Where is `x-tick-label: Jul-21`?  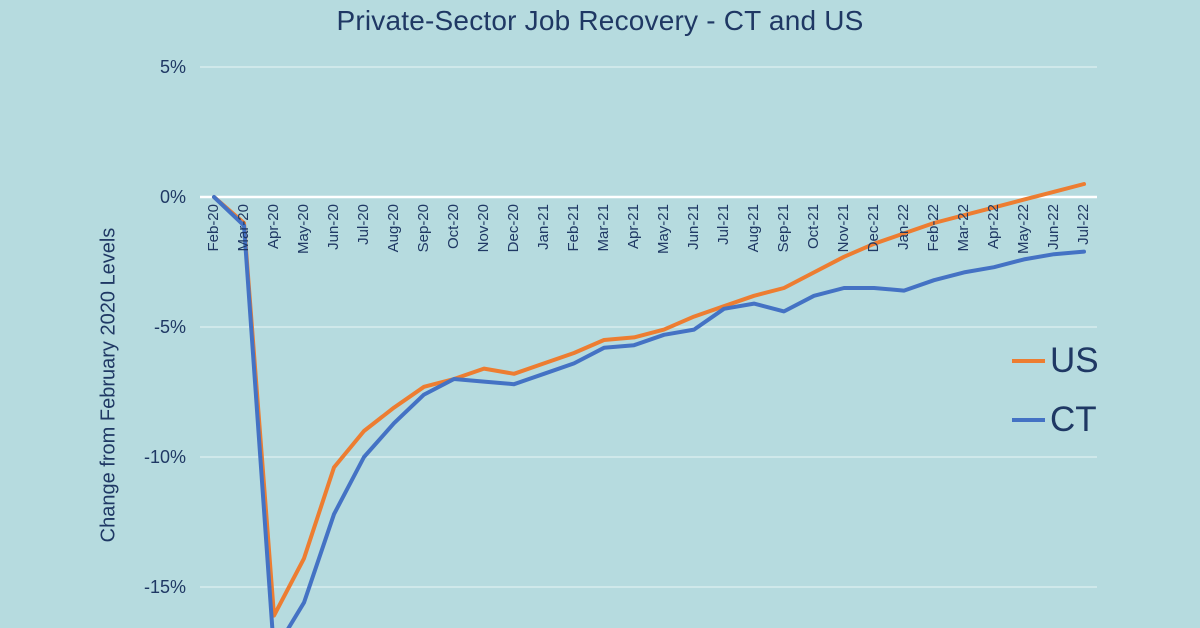
x-tick-label: Jul-21 is located at coordinates (723, 224).